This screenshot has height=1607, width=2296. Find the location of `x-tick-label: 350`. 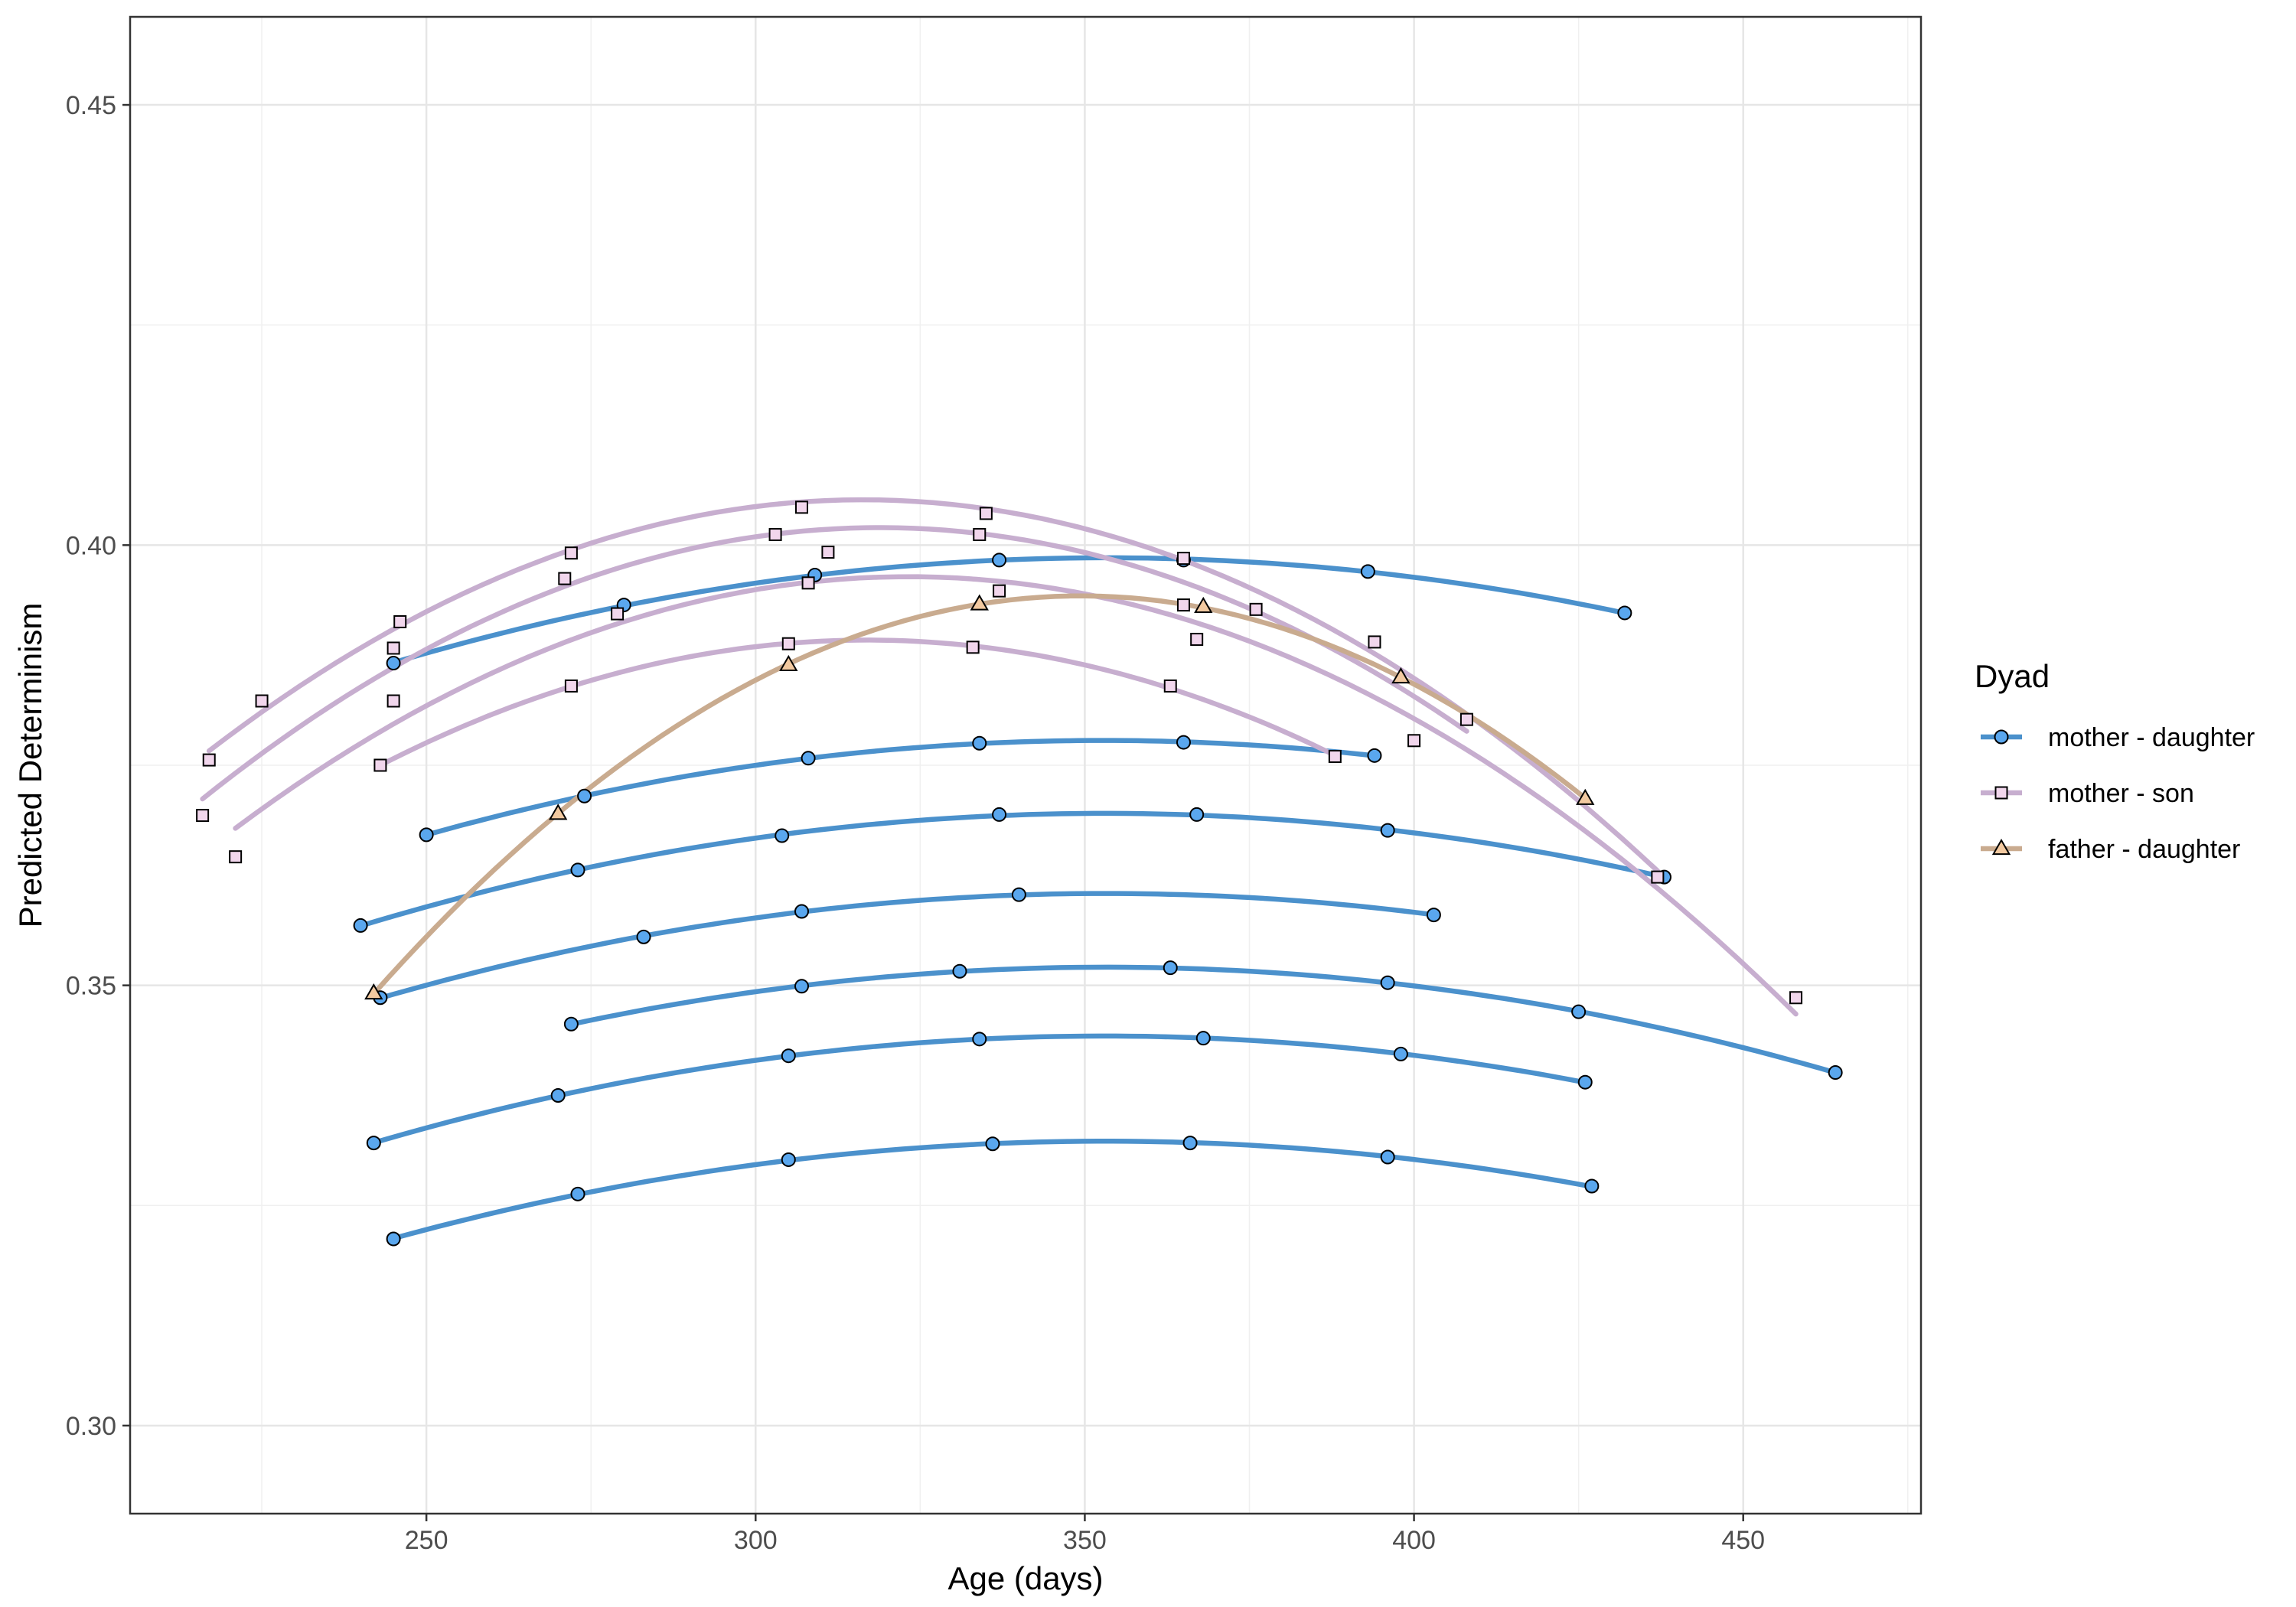

x-tick-label: 350 is located at coordinates (1085, 1540).